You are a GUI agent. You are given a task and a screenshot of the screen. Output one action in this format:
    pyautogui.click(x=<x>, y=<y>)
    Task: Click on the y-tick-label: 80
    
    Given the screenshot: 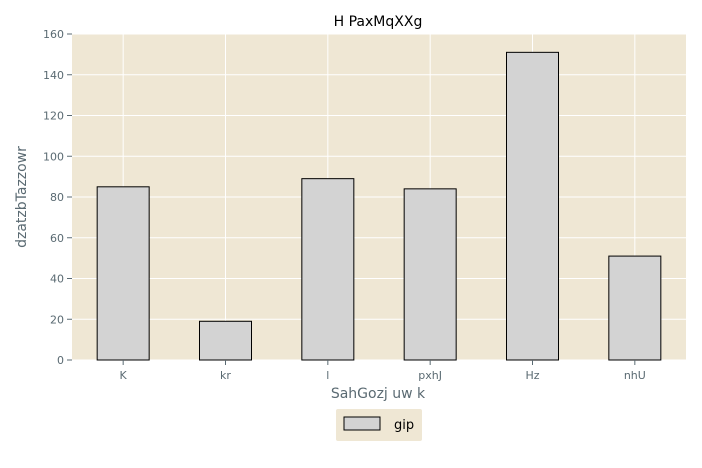 What is the action you would take?
    pyautogui.click(x=57, y=197)
    